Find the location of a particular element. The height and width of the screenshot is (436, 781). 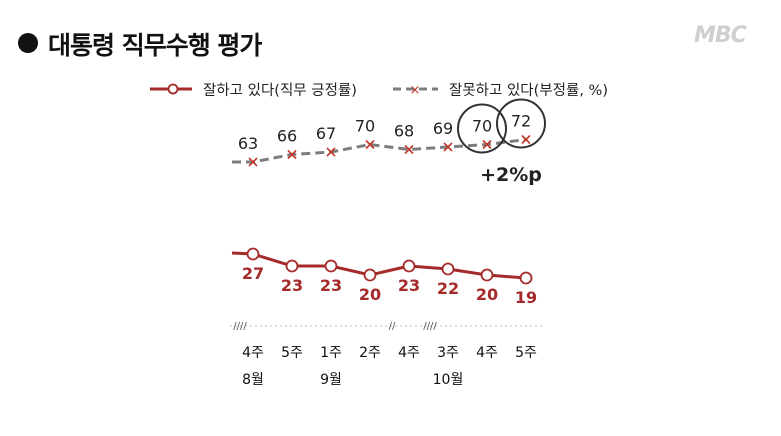

legend-approve-label: 잘하고 있다(직무 긍정률) is located at coordinates (280, 90).